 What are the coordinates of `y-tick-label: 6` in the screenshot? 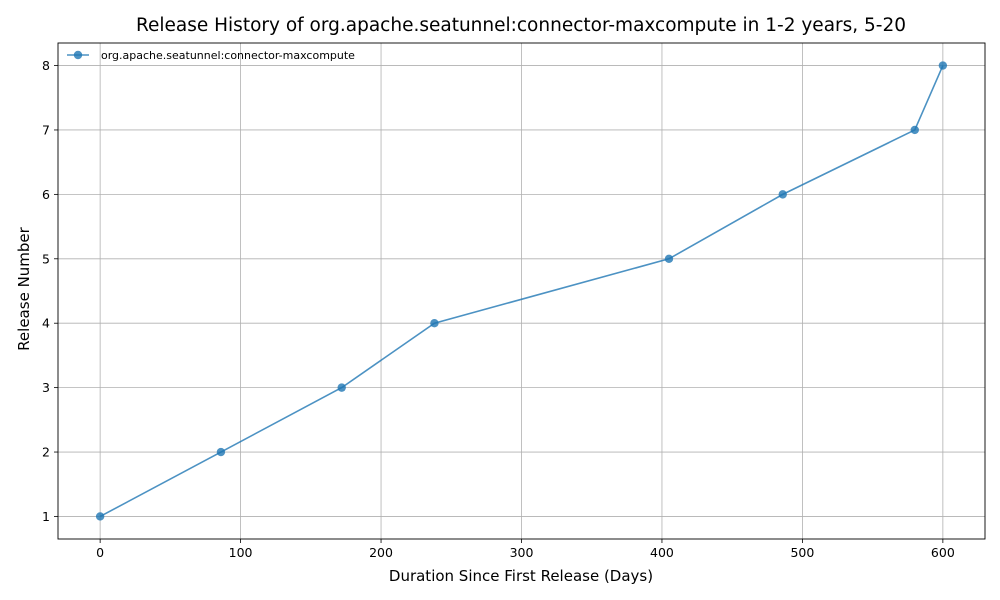 It's located at (46, 194).